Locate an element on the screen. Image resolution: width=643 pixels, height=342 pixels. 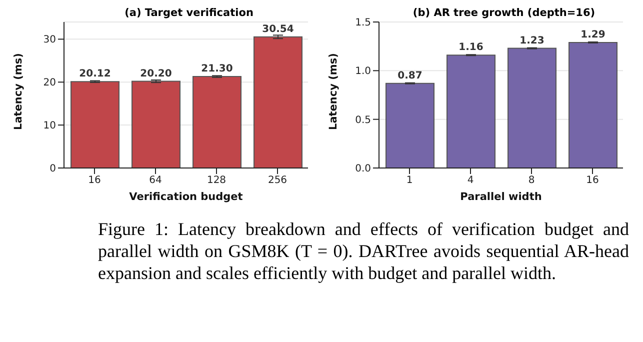
x-tick-label: 64 is located at coordinates (155, 180).